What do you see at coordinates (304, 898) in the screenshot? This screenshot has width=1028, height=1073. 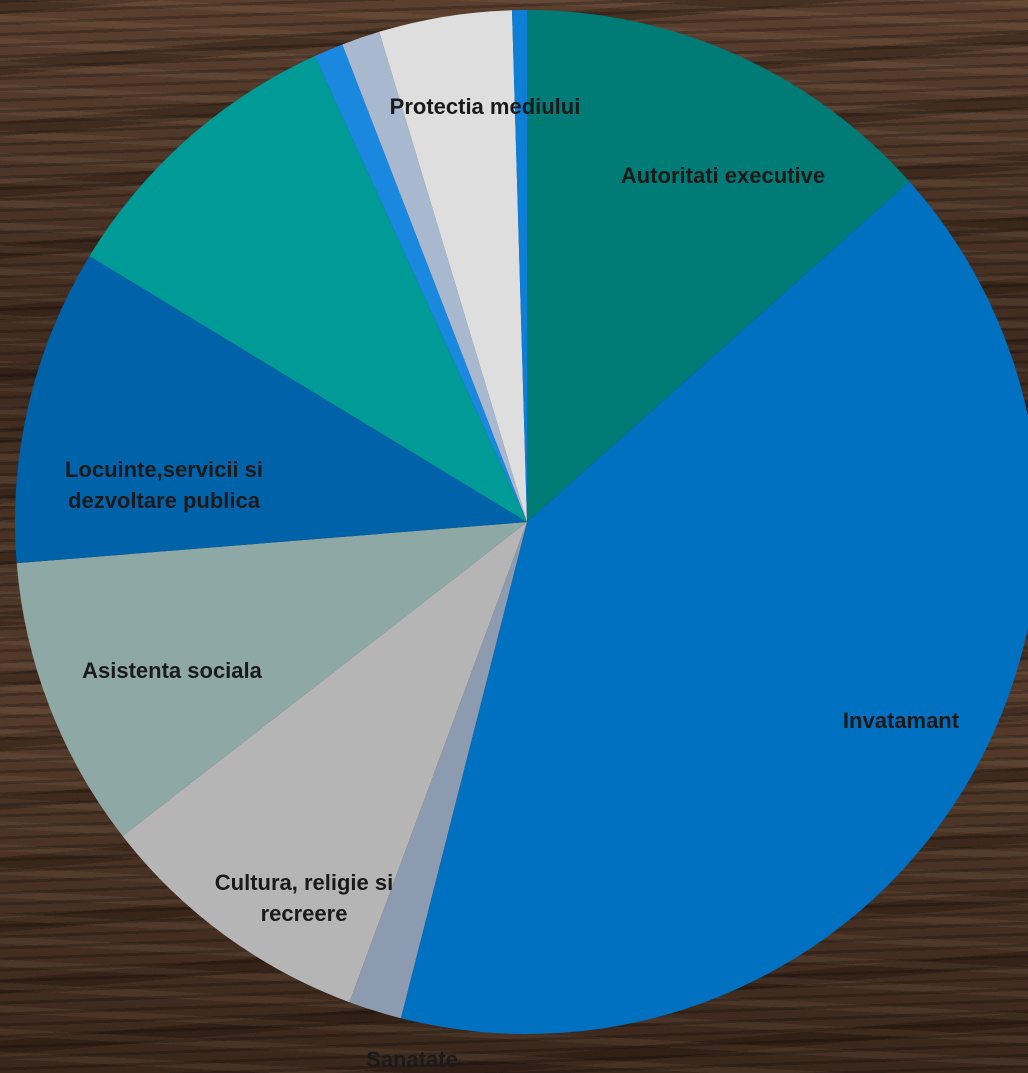 I see `slice-label-cultura: Cultura, religie si recreere` at bounding box center [304, 898].